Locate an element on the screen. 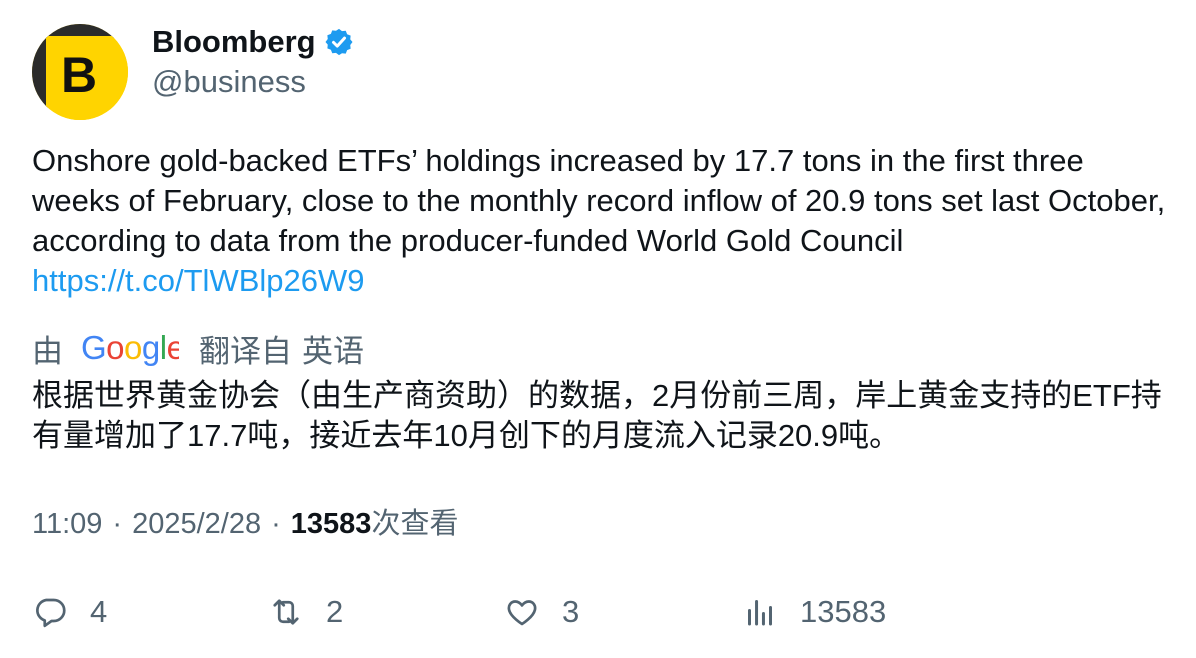 Image resolution: width=1196 pixels, height=658 pixels. analytics-icon is located at coordinates (760, 613).